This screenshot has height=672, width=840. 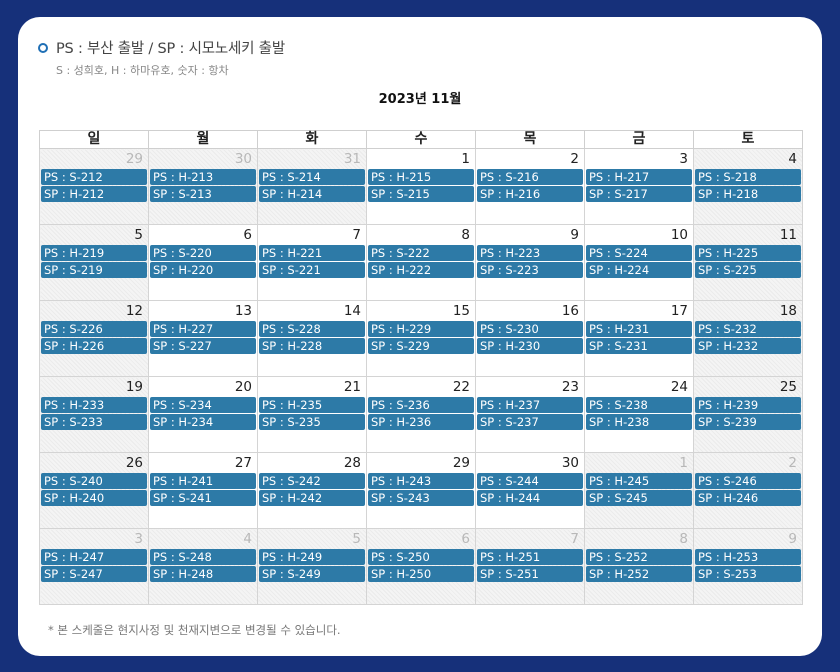 I want to click on event-busan-departure: PS : S-252, so click(x=639, y=557).